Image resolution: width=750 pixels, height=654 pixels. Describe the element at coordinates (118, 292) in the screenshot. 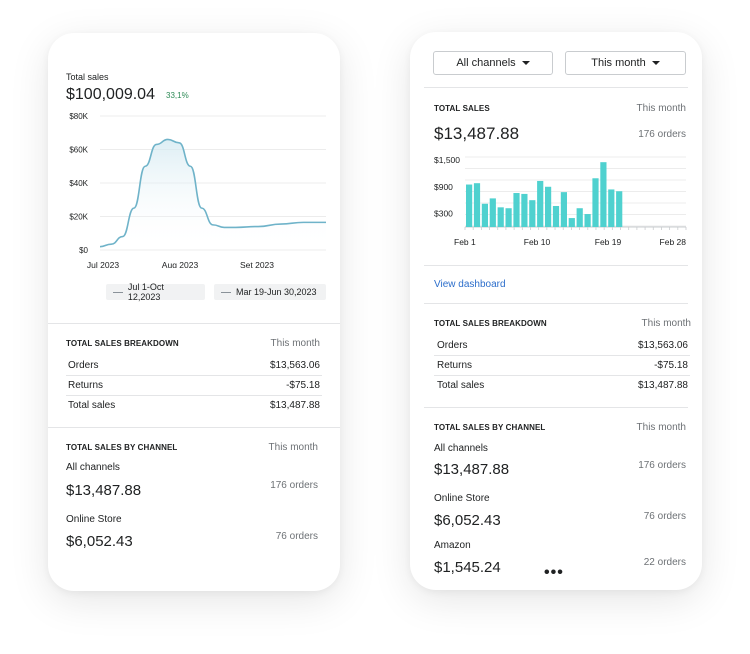

I see `legend-line-swatch` at that location.